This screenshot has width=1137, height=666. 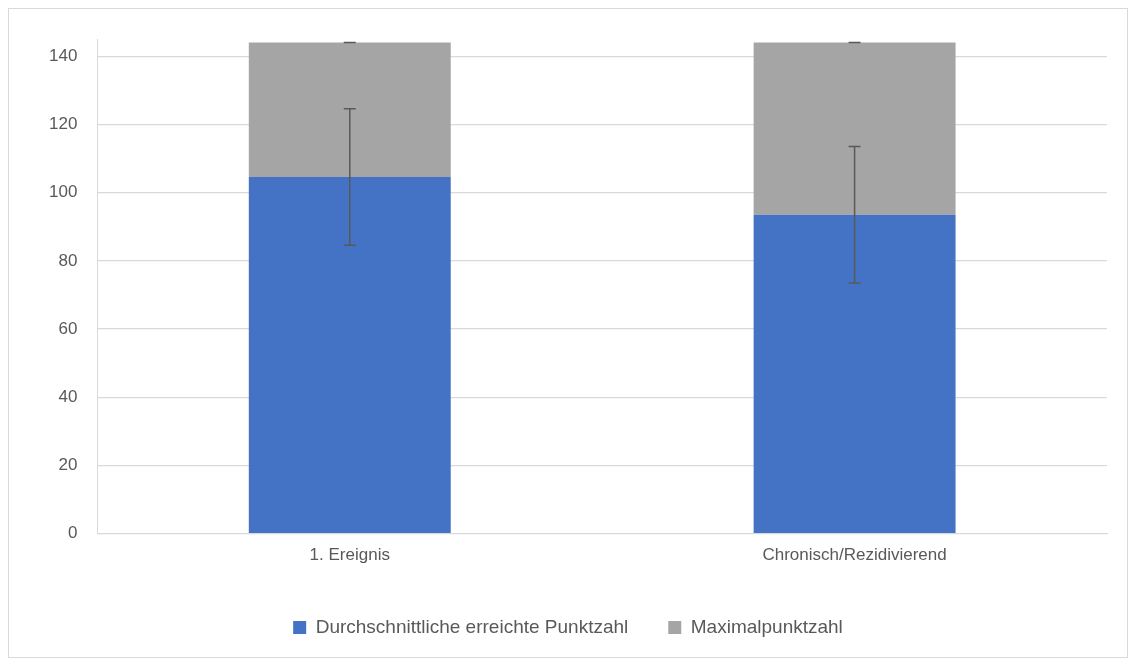 What do you see at coordinates (63, 124) in the screenshot?
I see `y-tick-label: 120` at bounding box center [63, 124].